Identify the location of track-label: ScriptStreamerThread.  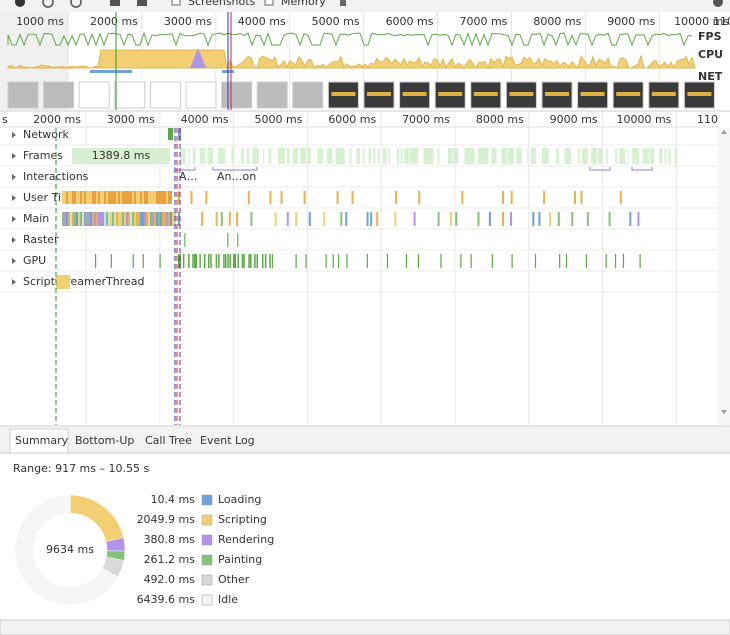
(83, 281).